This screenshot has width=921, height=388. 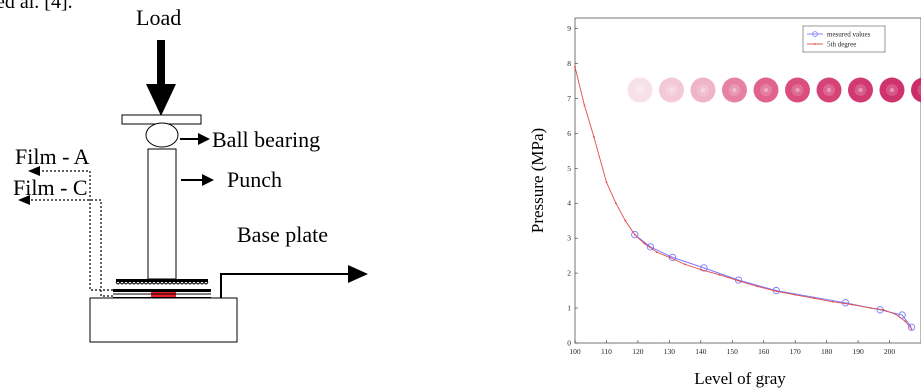 I want to click on film-a-label: Film - A, so click(x=52, y=156).